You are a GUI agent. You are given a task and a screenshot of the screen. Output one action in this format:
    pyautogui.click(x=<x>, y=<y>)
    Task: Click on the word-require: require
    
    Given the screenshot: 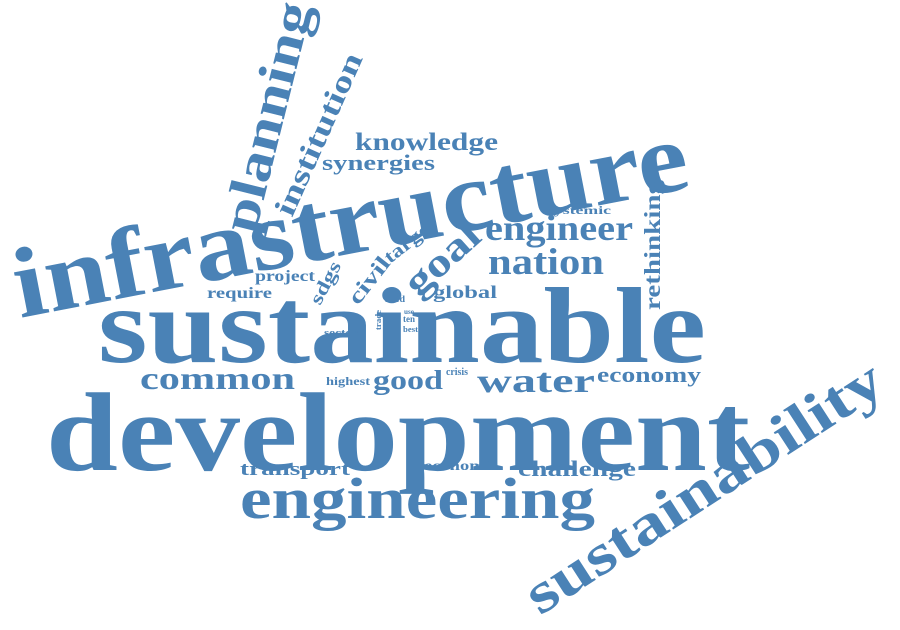 What is the action you would take?
    pyautogui.click(x=239, y=293)
    